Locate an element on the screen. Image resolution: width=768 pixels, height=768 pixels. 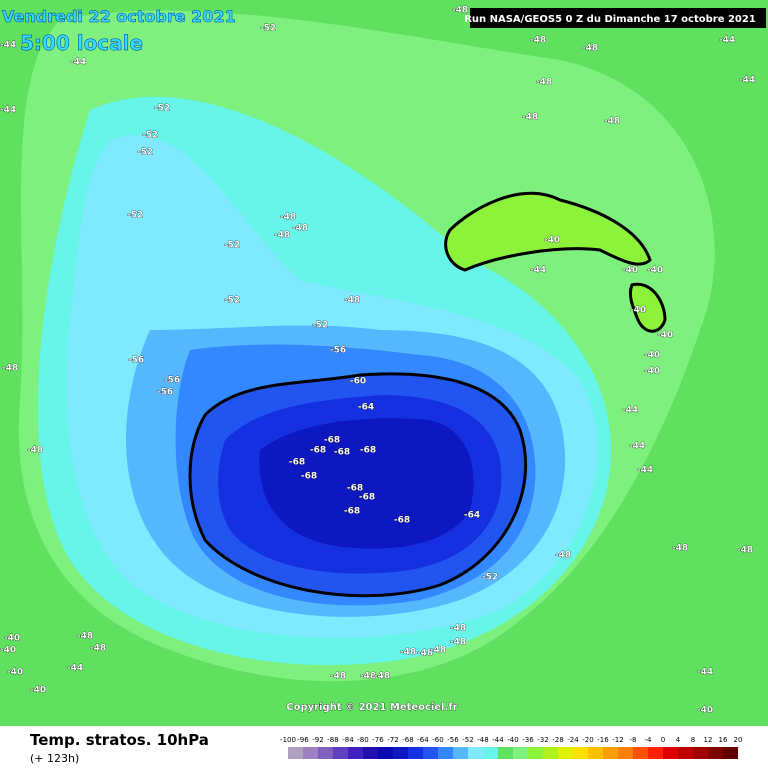
colorbar-tick-label: 12 is located at coordinates (708, 740).